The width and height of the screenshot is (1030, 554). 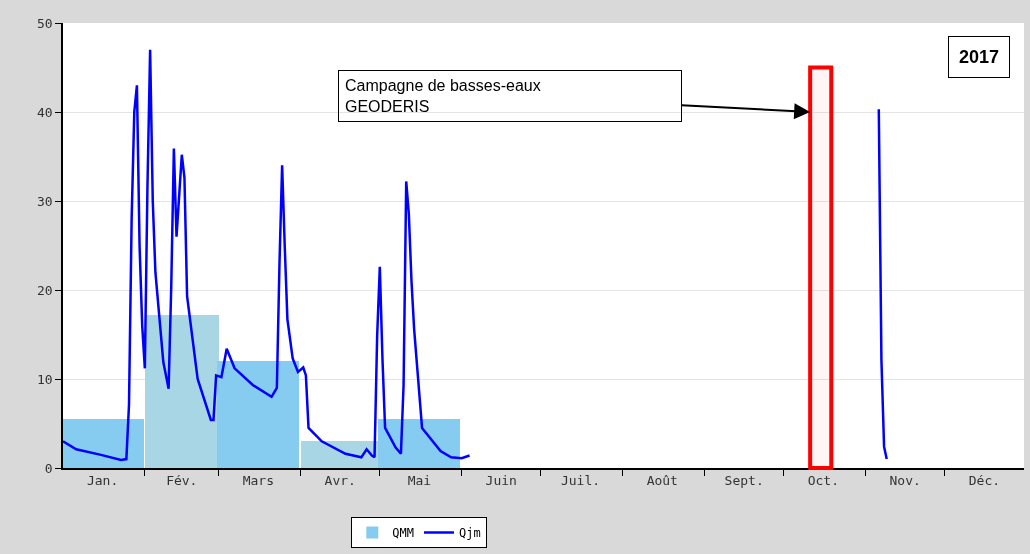 What do you see at coordinates (182, 481) in the screenshot?
I see `x-tick-label: Fév.` at bounding box center [182, 481].